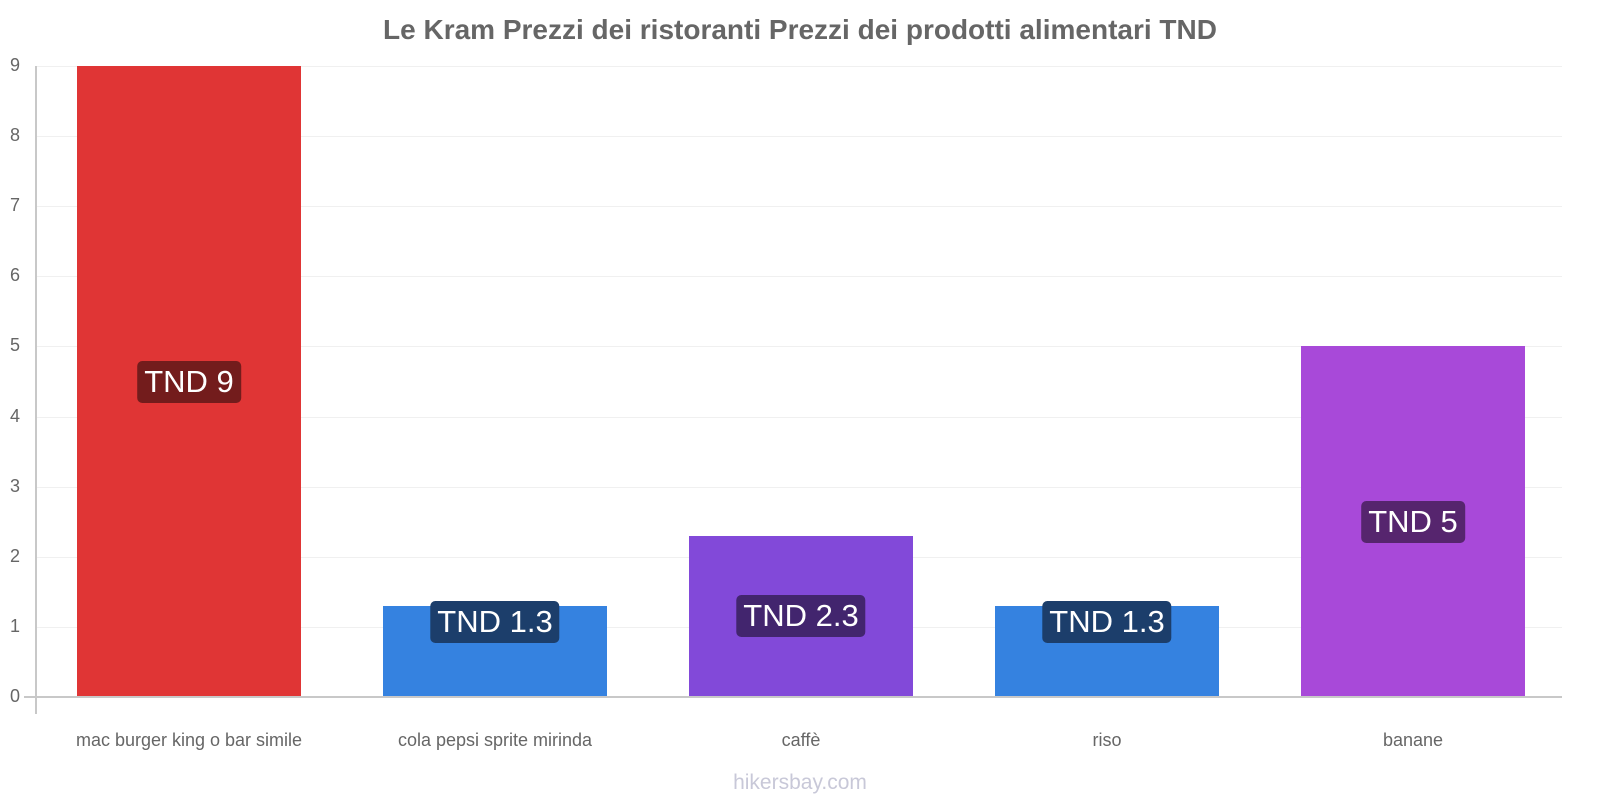 The width and height of the screenshot is (1600, 800). Describe the element at coordinates (801, 740) in the screenshot. I see `x-tick-label: caffè` at that location.